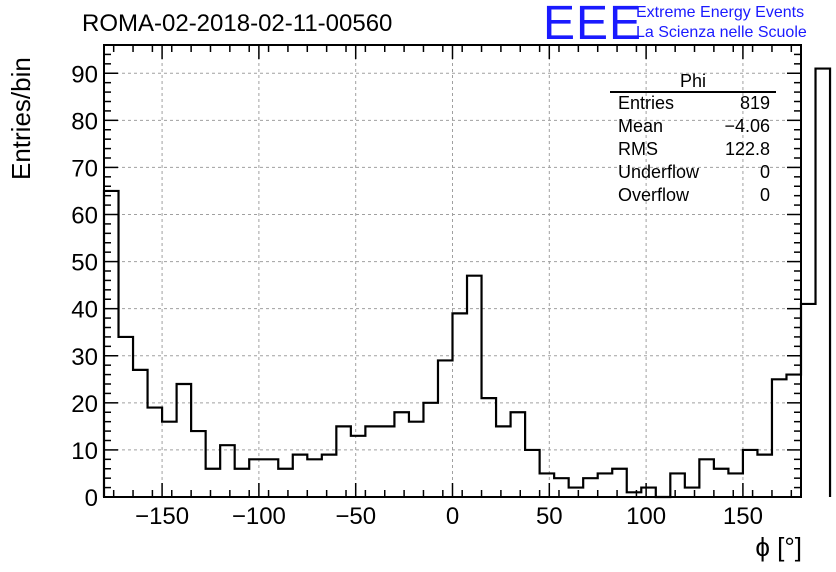  I want to click on x-tick-label: 100, so click(646, 516).